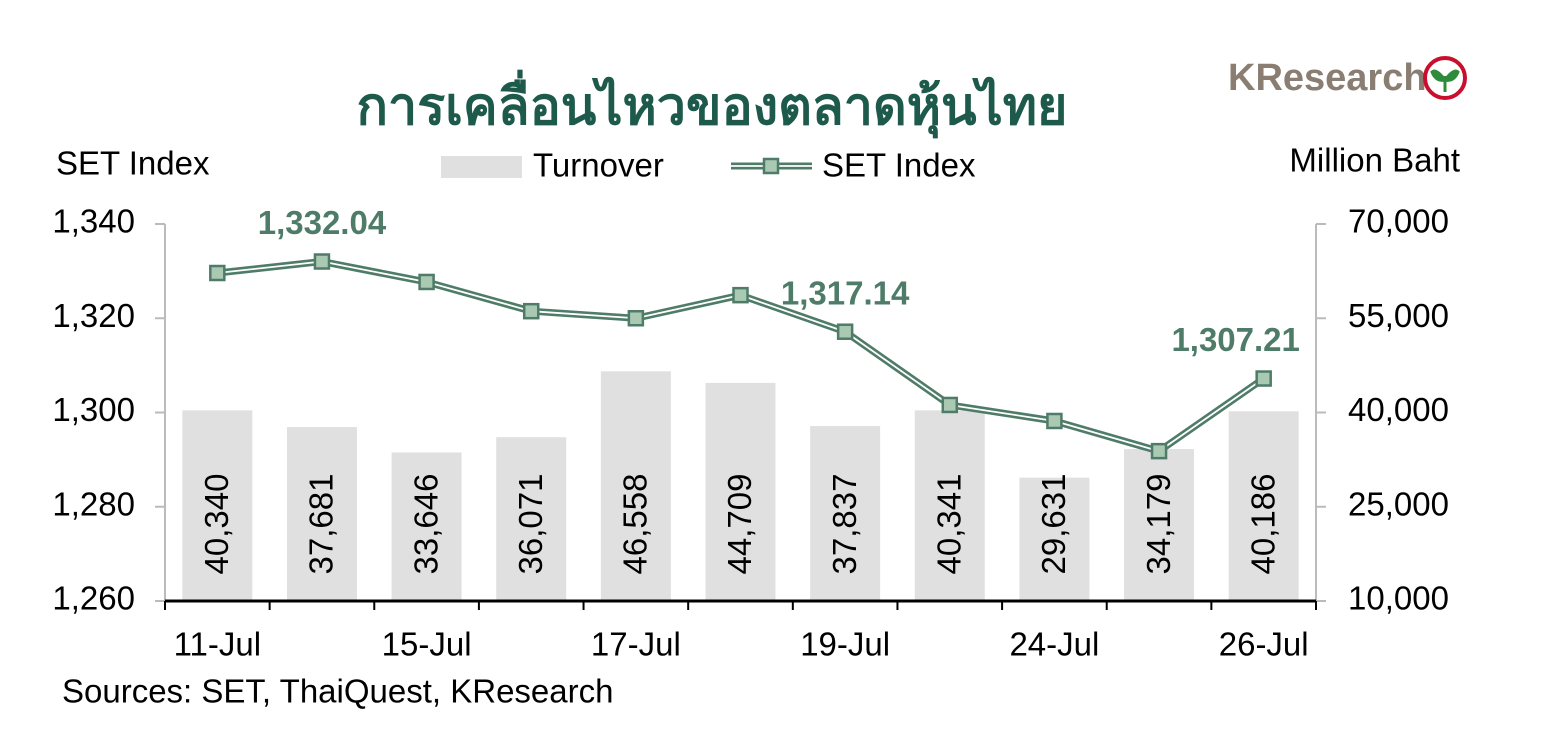 This screenshot has width=1559, height=750. What do you see at coordinates (1053, 524) in the screenshot?
I see `bar-value-label: 29,631` at bounding box center [1053, 524].